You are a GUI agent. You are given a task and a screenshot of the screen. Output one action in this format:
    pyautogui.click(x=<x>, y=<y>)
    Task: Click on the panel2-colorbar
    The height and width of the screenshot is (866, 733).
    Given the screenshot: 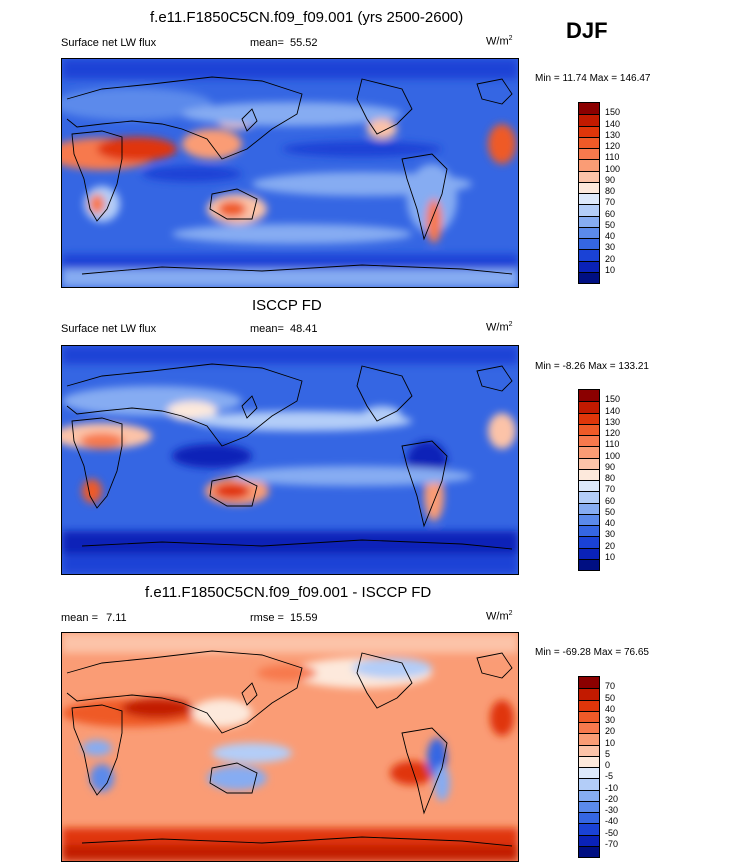 What is the action you would take?
    pyautogui.click(x=589, y=480)
    